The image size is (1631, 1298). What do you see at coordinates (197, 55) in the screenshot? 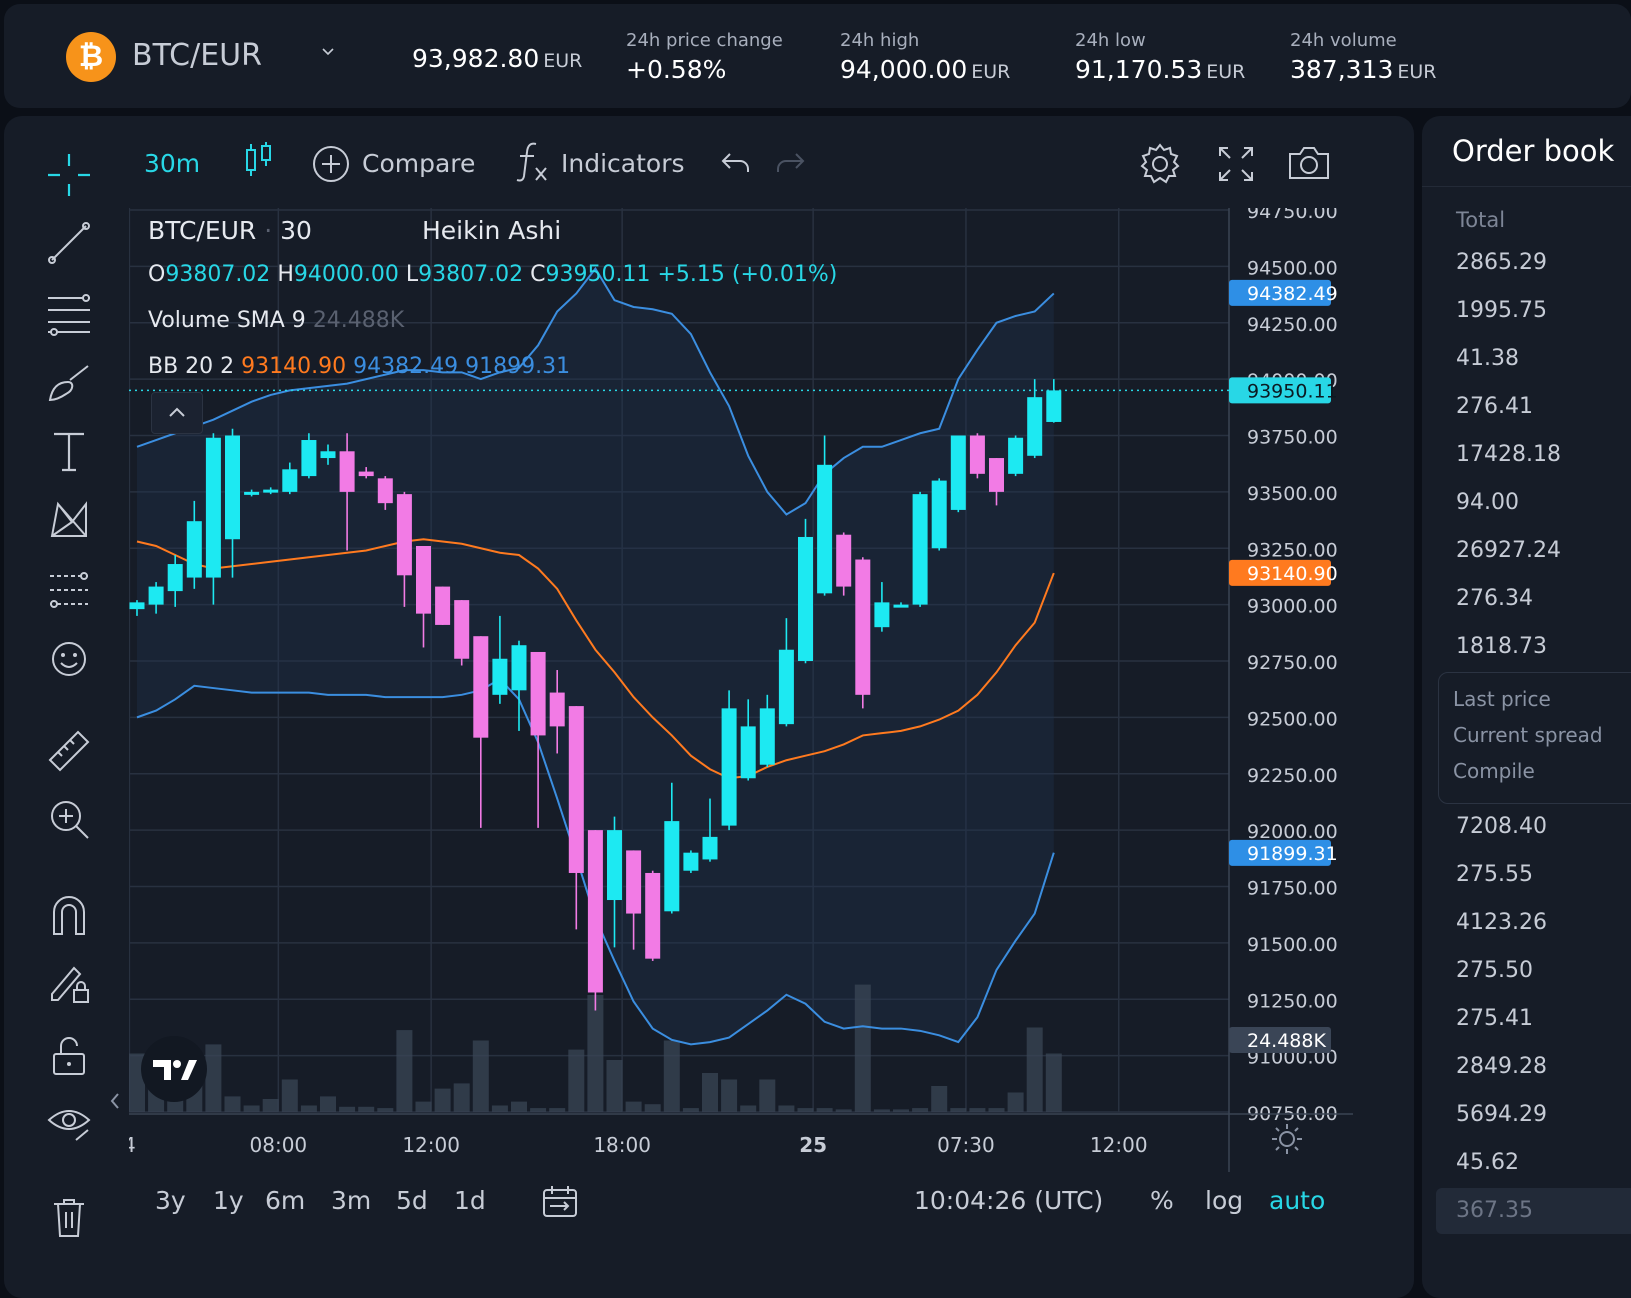
I see `pair-selector: BTC/EUR` at bounding box center [197, 55].